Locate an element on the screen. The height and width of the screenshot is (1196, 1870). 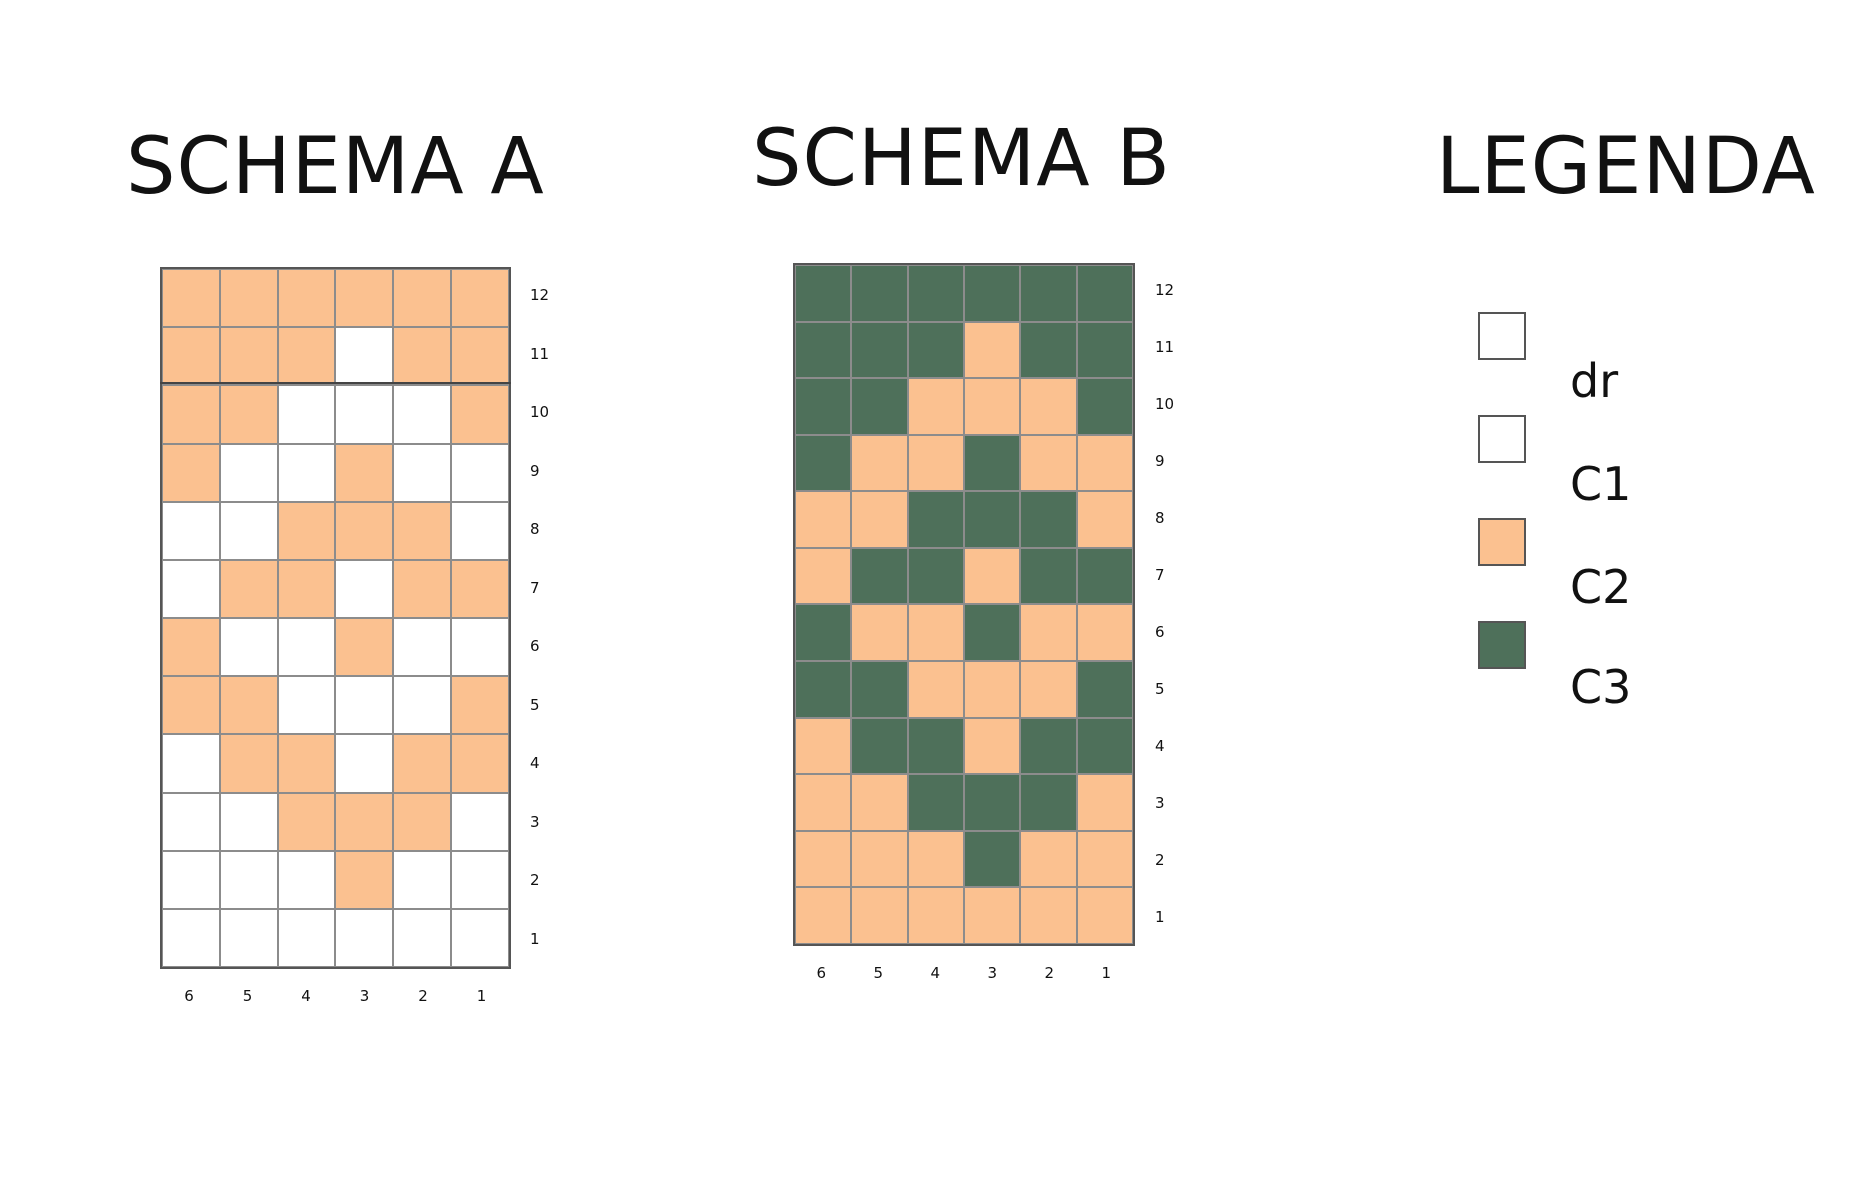
row-label: 6 is located at coordinates (535, 646).